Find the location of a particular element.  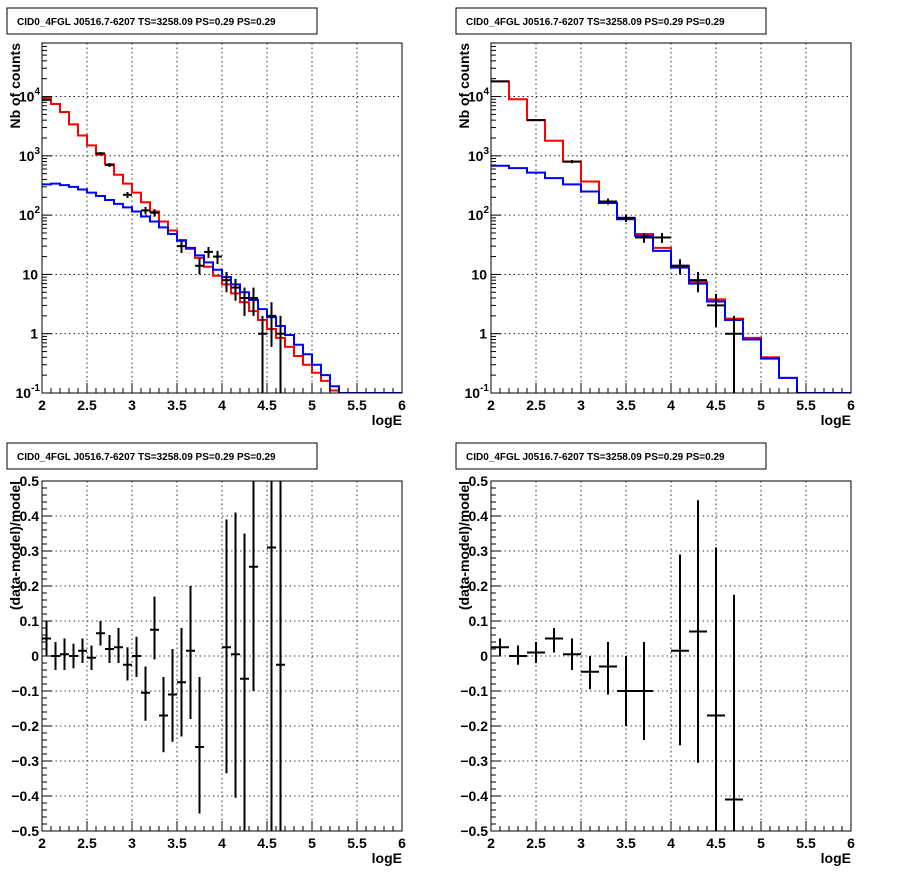

y-tick-label: −0.2 is located at coordinates (474, 726).